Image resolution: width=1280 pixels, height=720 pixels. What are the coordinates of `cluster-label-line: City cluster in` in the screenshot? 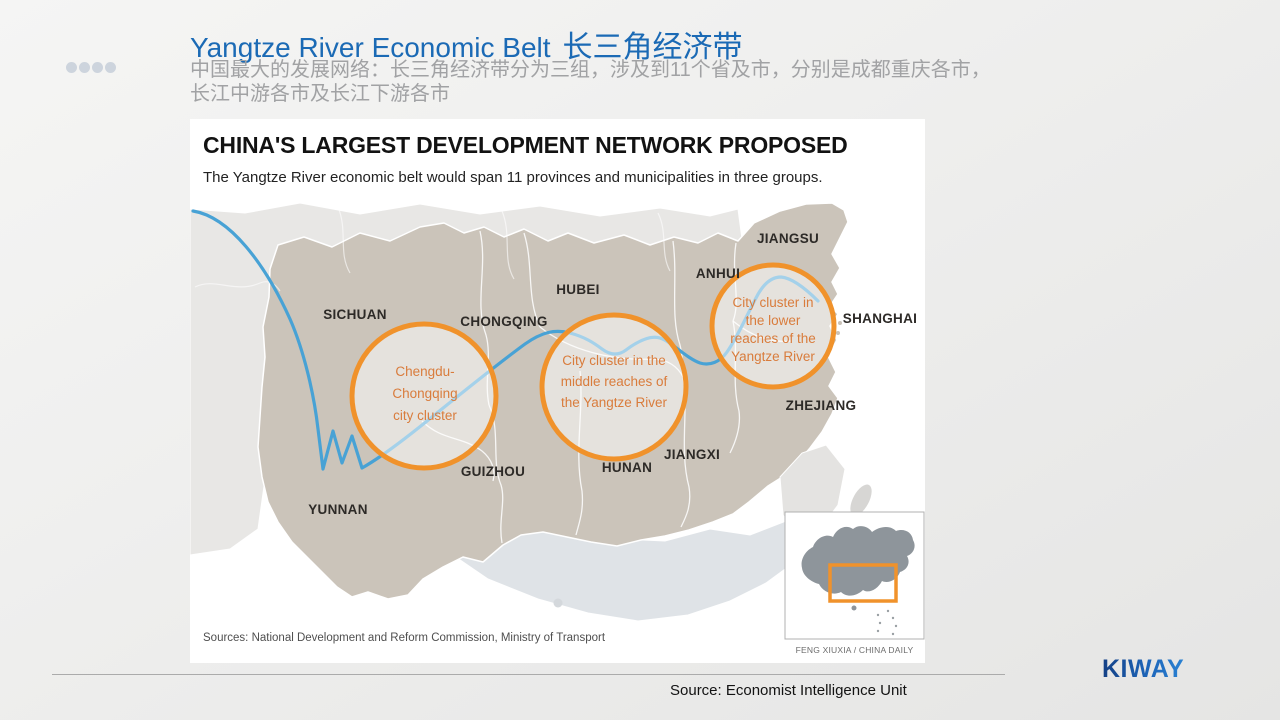 It's located at (772, 302).